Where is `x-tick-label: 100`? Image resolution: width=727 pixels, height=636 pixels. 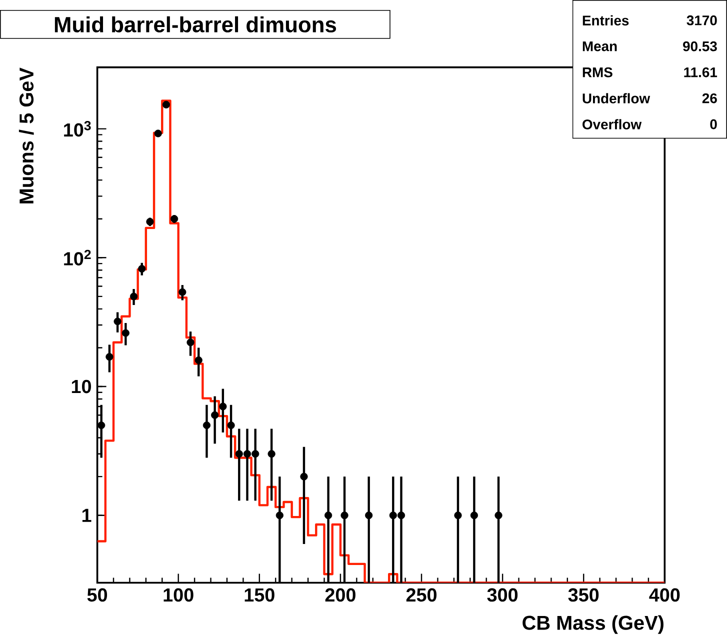
x-tick-label: 100 is located at coordinates (179, 595).